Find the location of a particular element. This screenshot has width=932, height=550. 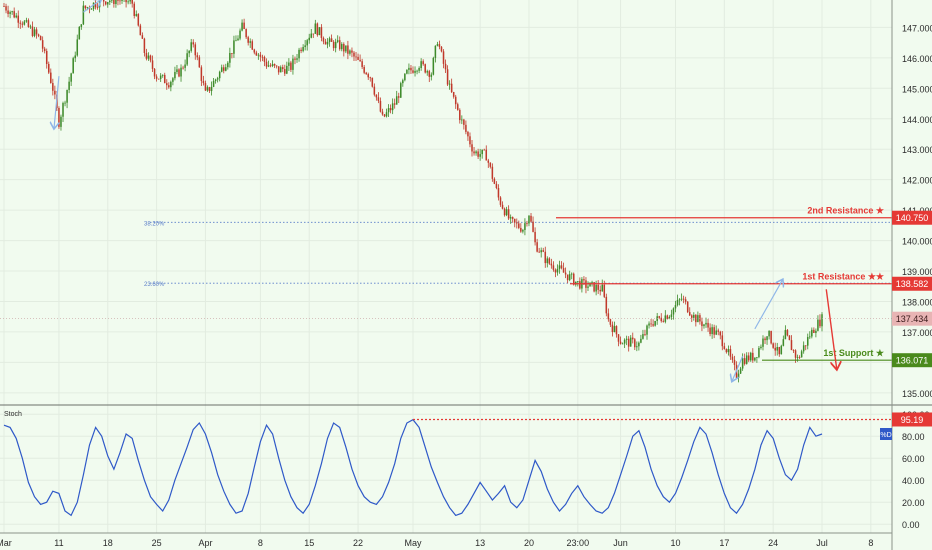

stoch-tick-label: 0.00 is located at coordinates (911, 525).